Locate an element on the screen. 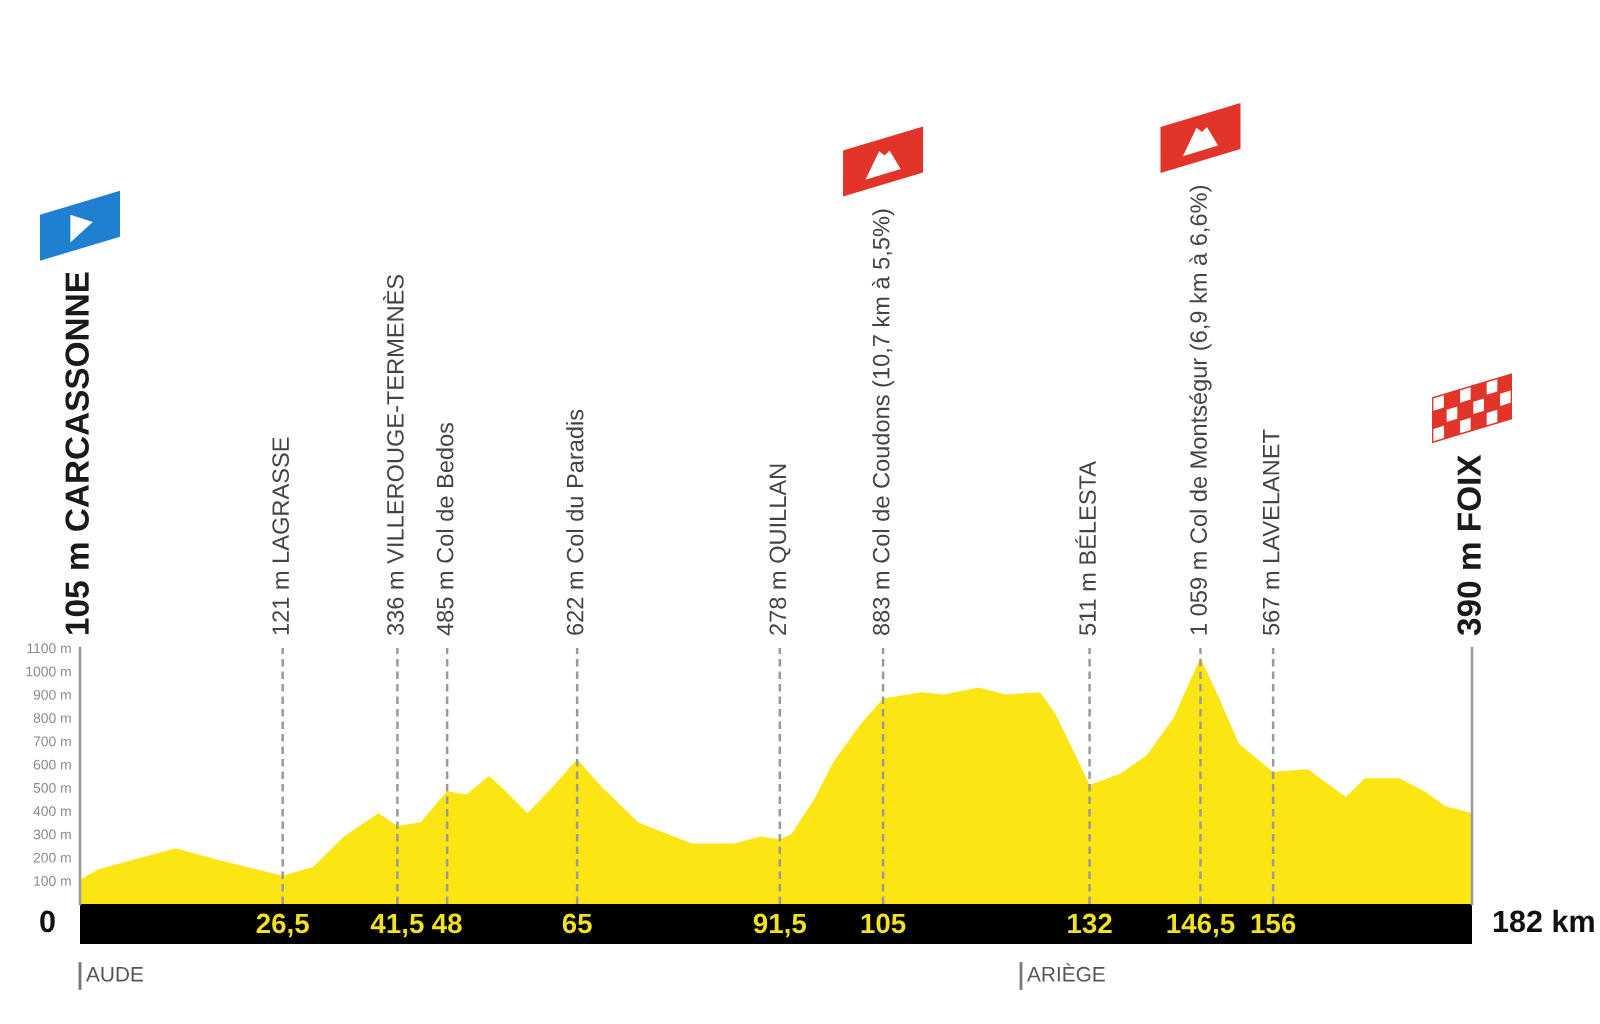 The height and width of the screenshot is (1024, 1600). x-tick-label: 26,5 is located at coordinates (282, 925).